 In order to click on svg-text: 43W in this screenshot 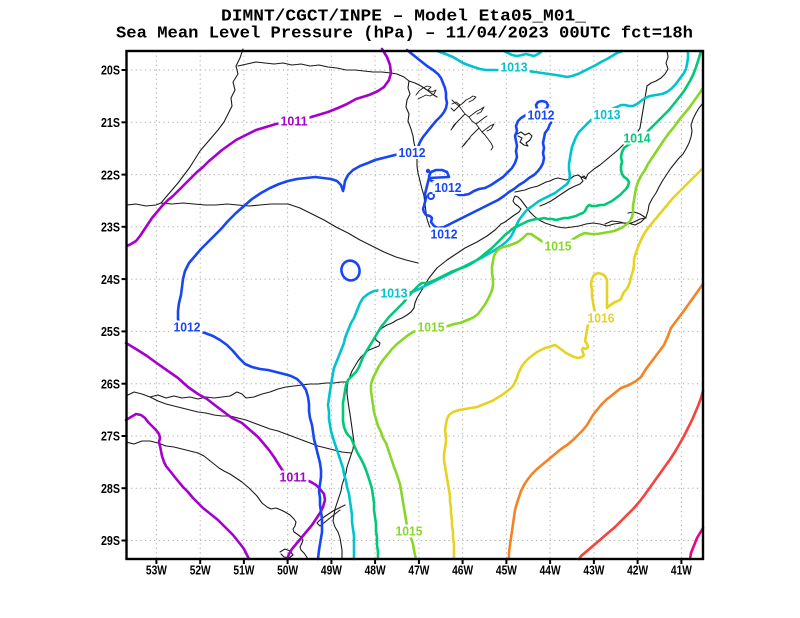, I will do `click(594, 570)`.